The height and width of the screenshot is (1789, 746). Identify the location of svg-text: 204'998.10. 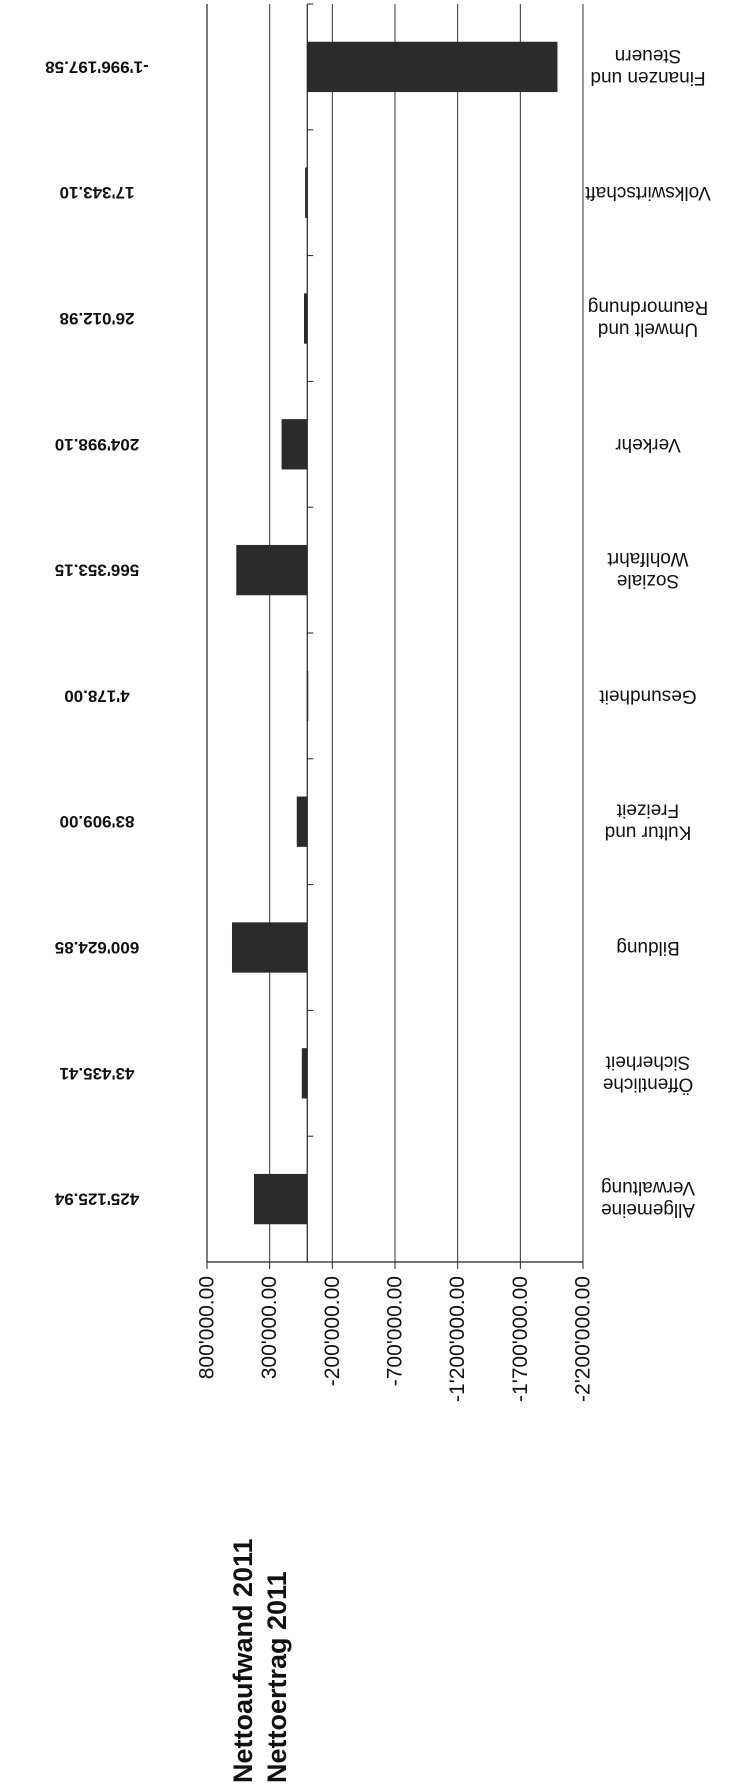
(97, 444).